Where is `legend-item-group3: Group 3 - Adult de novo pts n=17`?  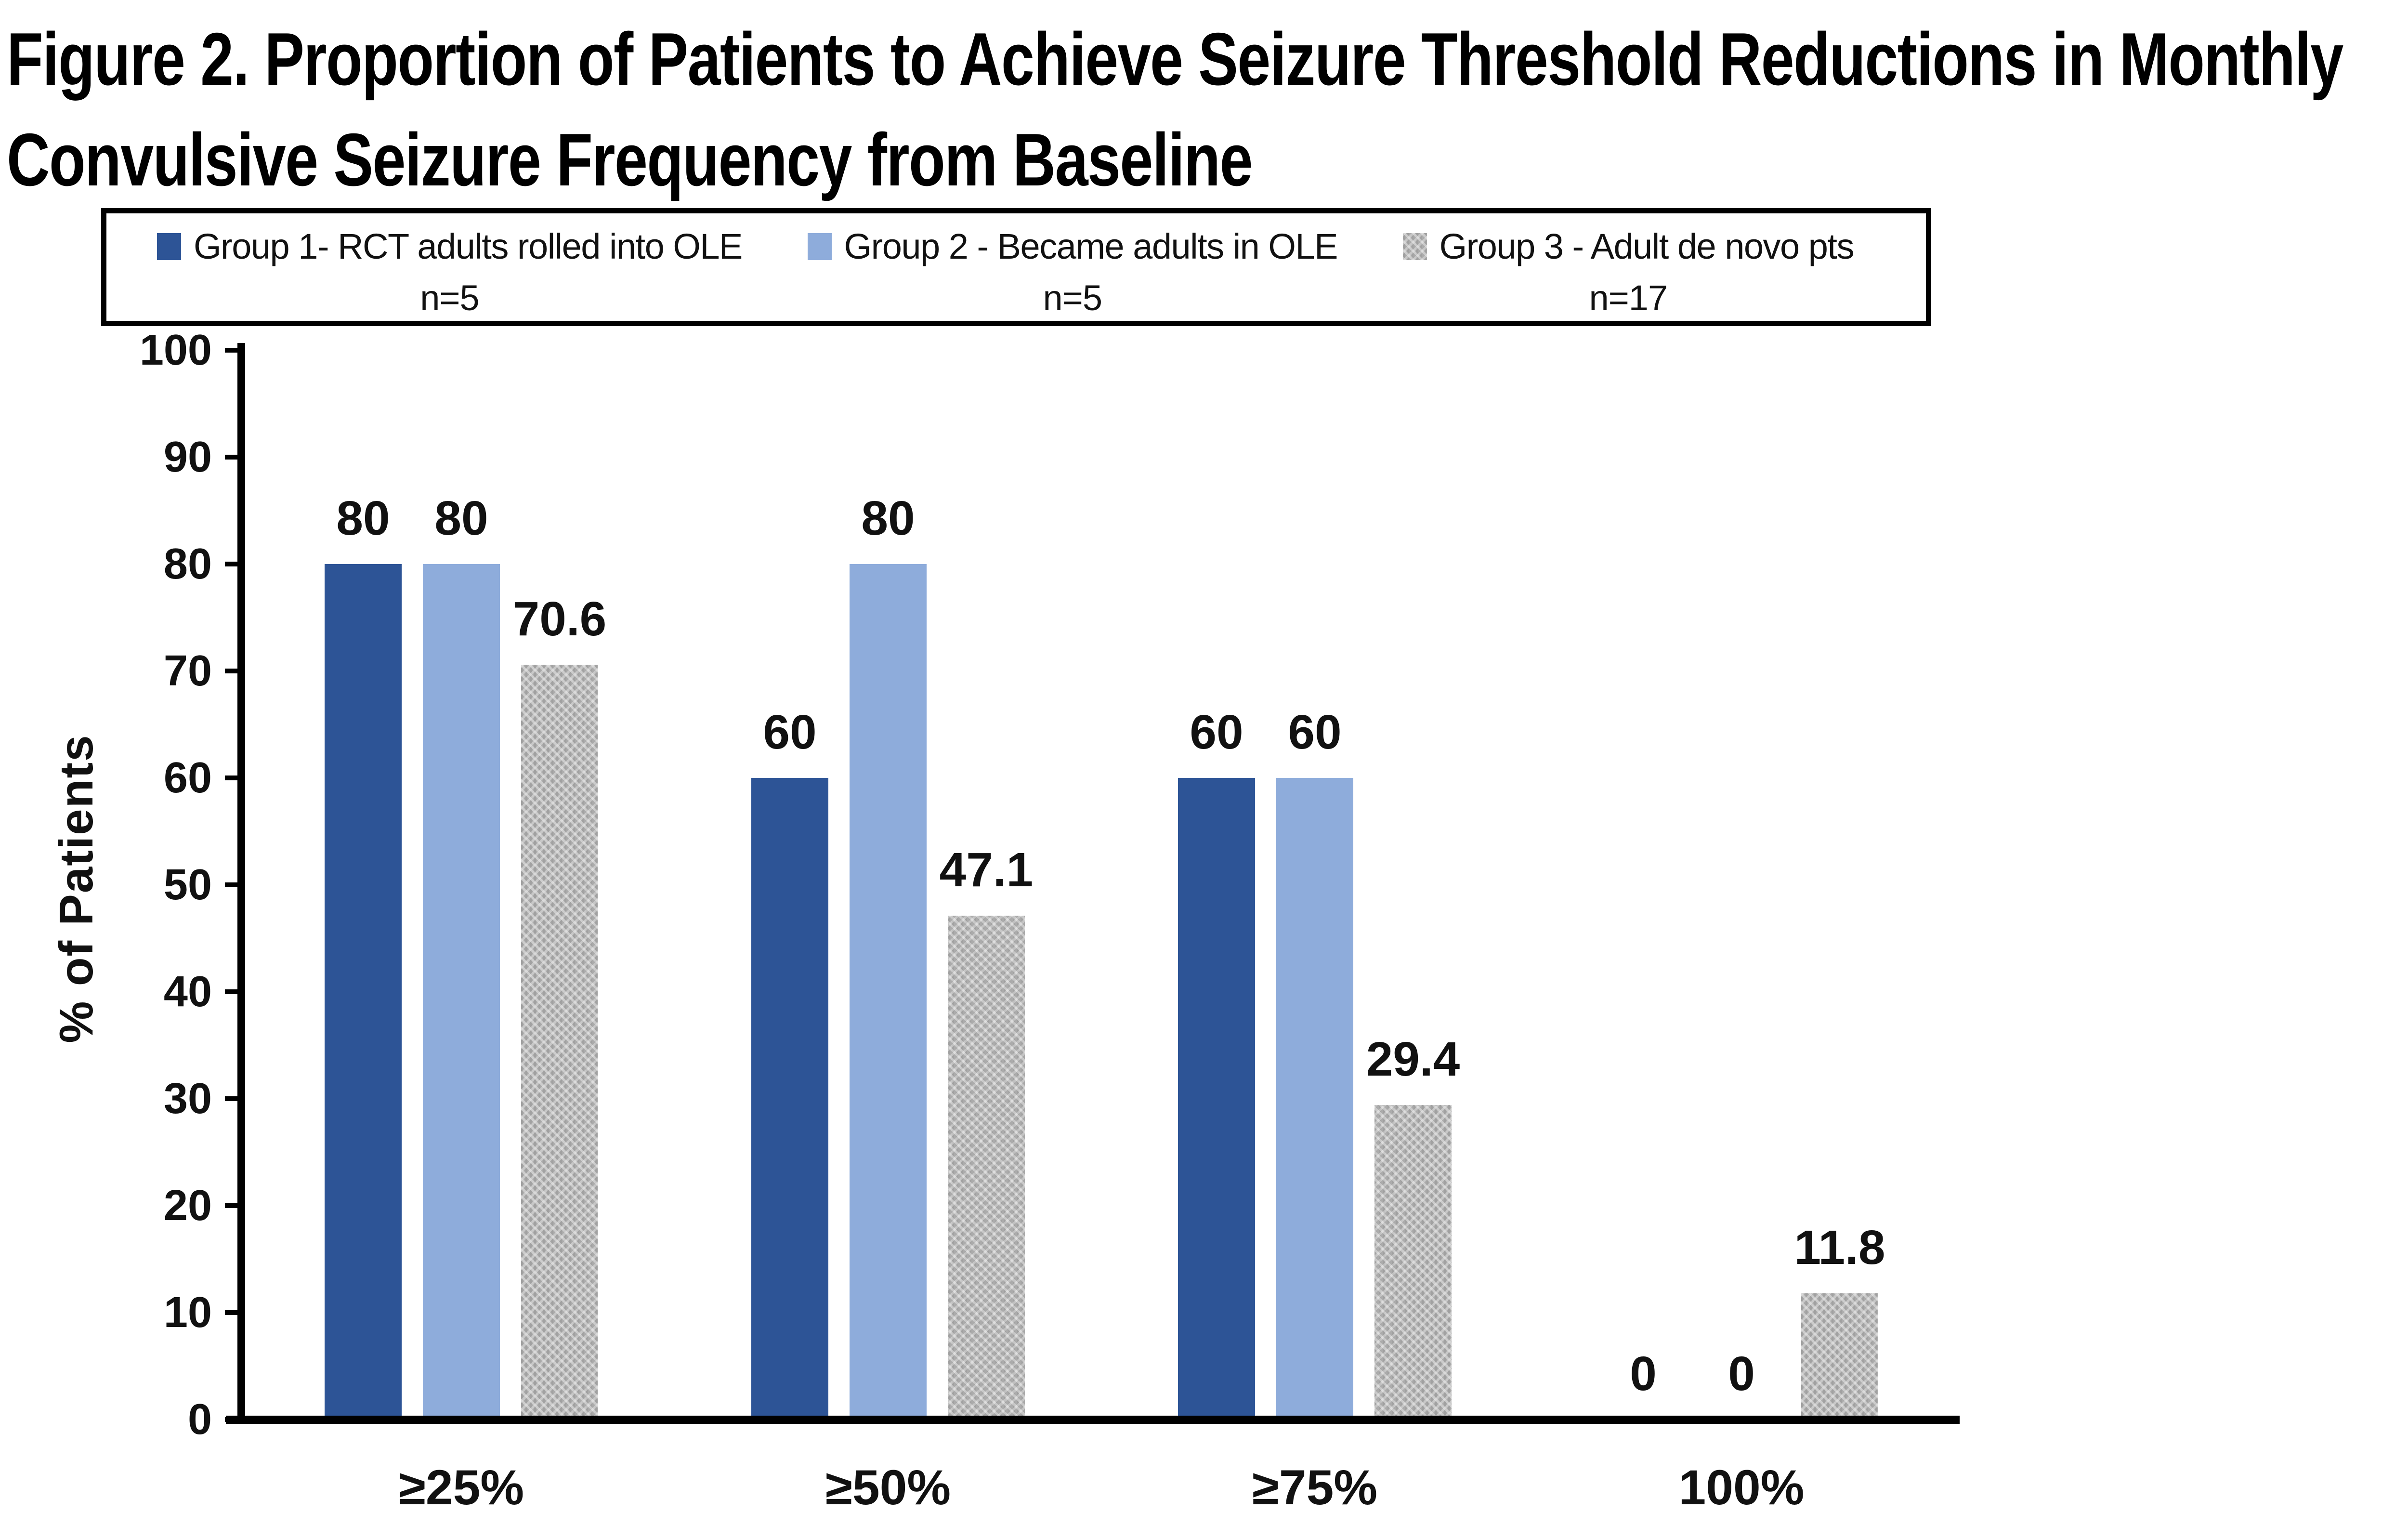 legend-item-group3: Group 3 - Adult de novo pts n=17 is located at coordinates (1628, 272).